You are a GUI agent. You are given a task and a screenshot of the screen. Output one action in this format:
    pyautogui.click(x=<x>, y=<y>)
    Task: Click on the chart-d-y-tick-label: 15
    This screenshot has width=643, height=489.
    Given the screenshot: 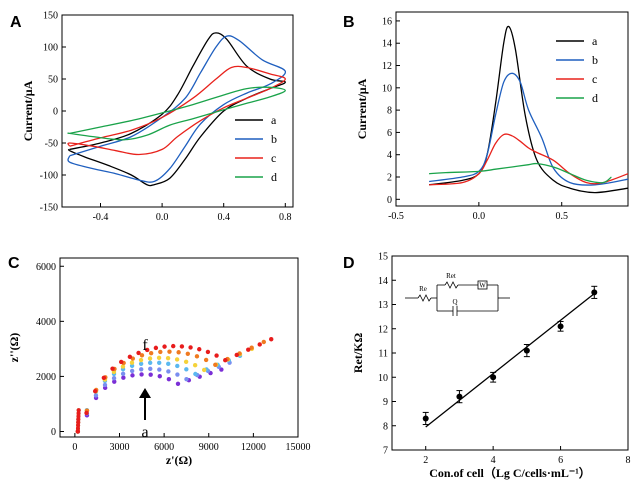 What is the action you would take?
    pyautogui.click(x=383, y=257)
    